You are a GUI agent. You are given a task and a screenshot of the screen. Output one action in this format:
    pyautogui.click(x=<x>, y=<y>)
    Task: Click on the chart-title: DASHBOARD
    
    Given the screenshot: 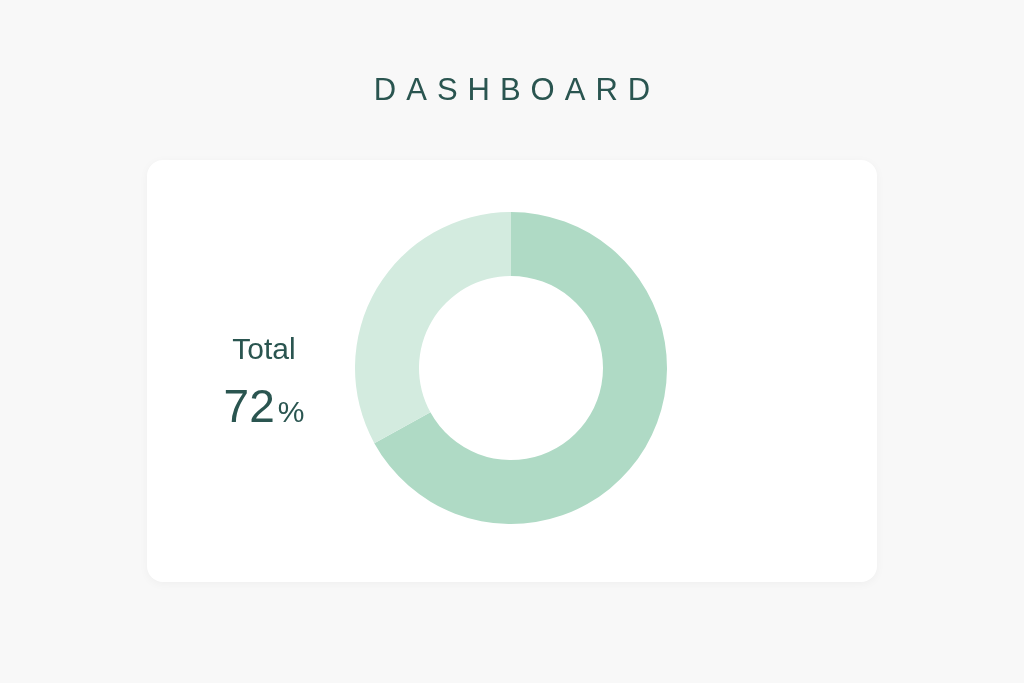 What is the action you would take?
    pyautogui.click(x=517, y=90)
    